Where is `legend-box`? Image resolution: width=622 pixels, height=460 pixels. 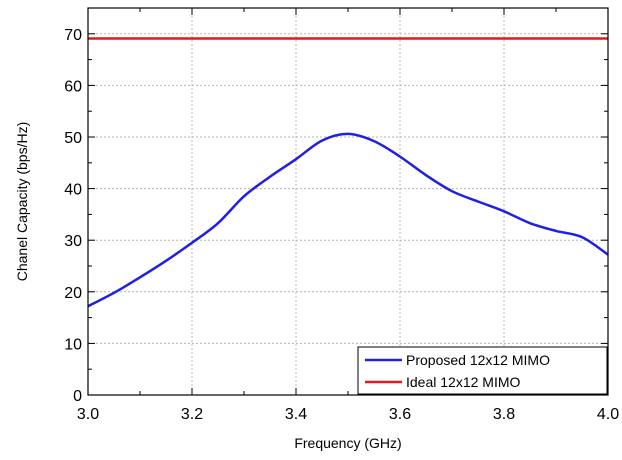 legend-box is located at coordinates (482, 370).